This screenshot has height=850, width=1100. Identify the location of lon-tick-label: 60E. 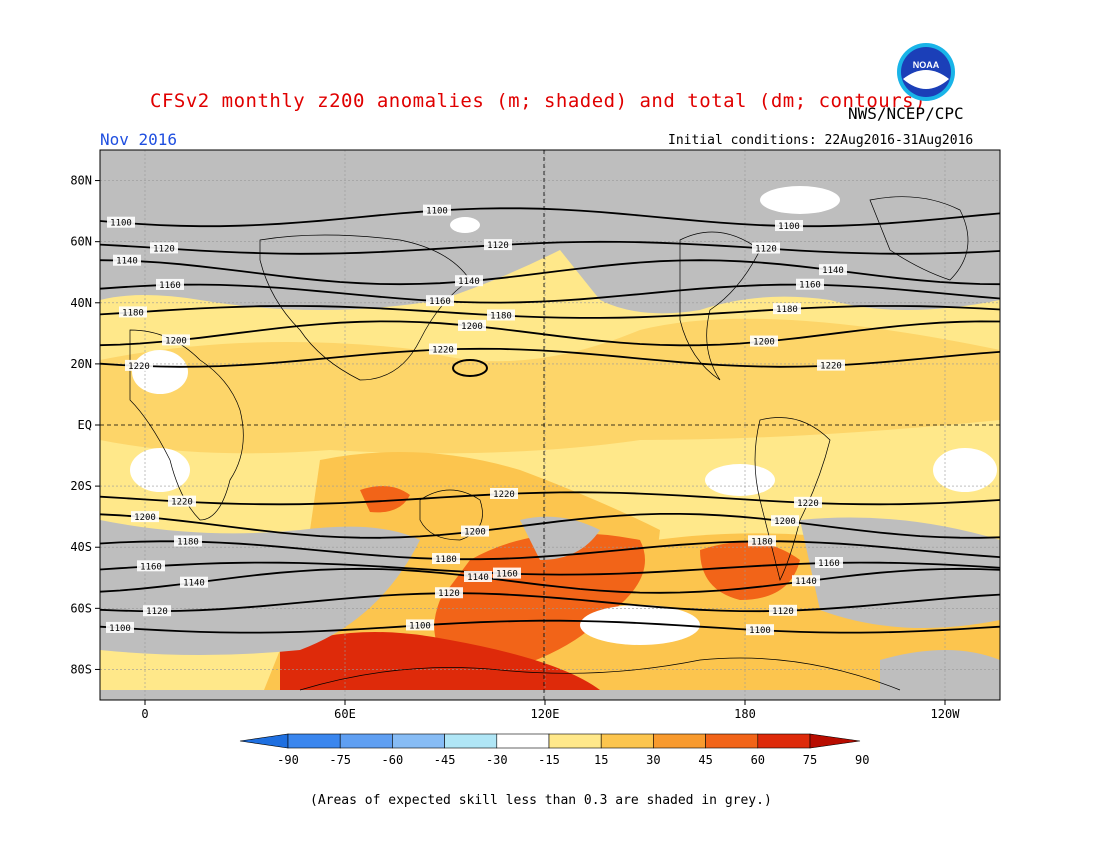
(345, 714).